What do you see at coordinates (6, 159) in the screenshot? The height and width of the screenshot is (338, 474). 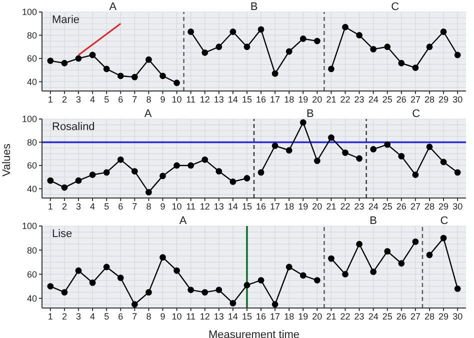 I see `y-axis-title: Values` at bounding box center [6, 159].